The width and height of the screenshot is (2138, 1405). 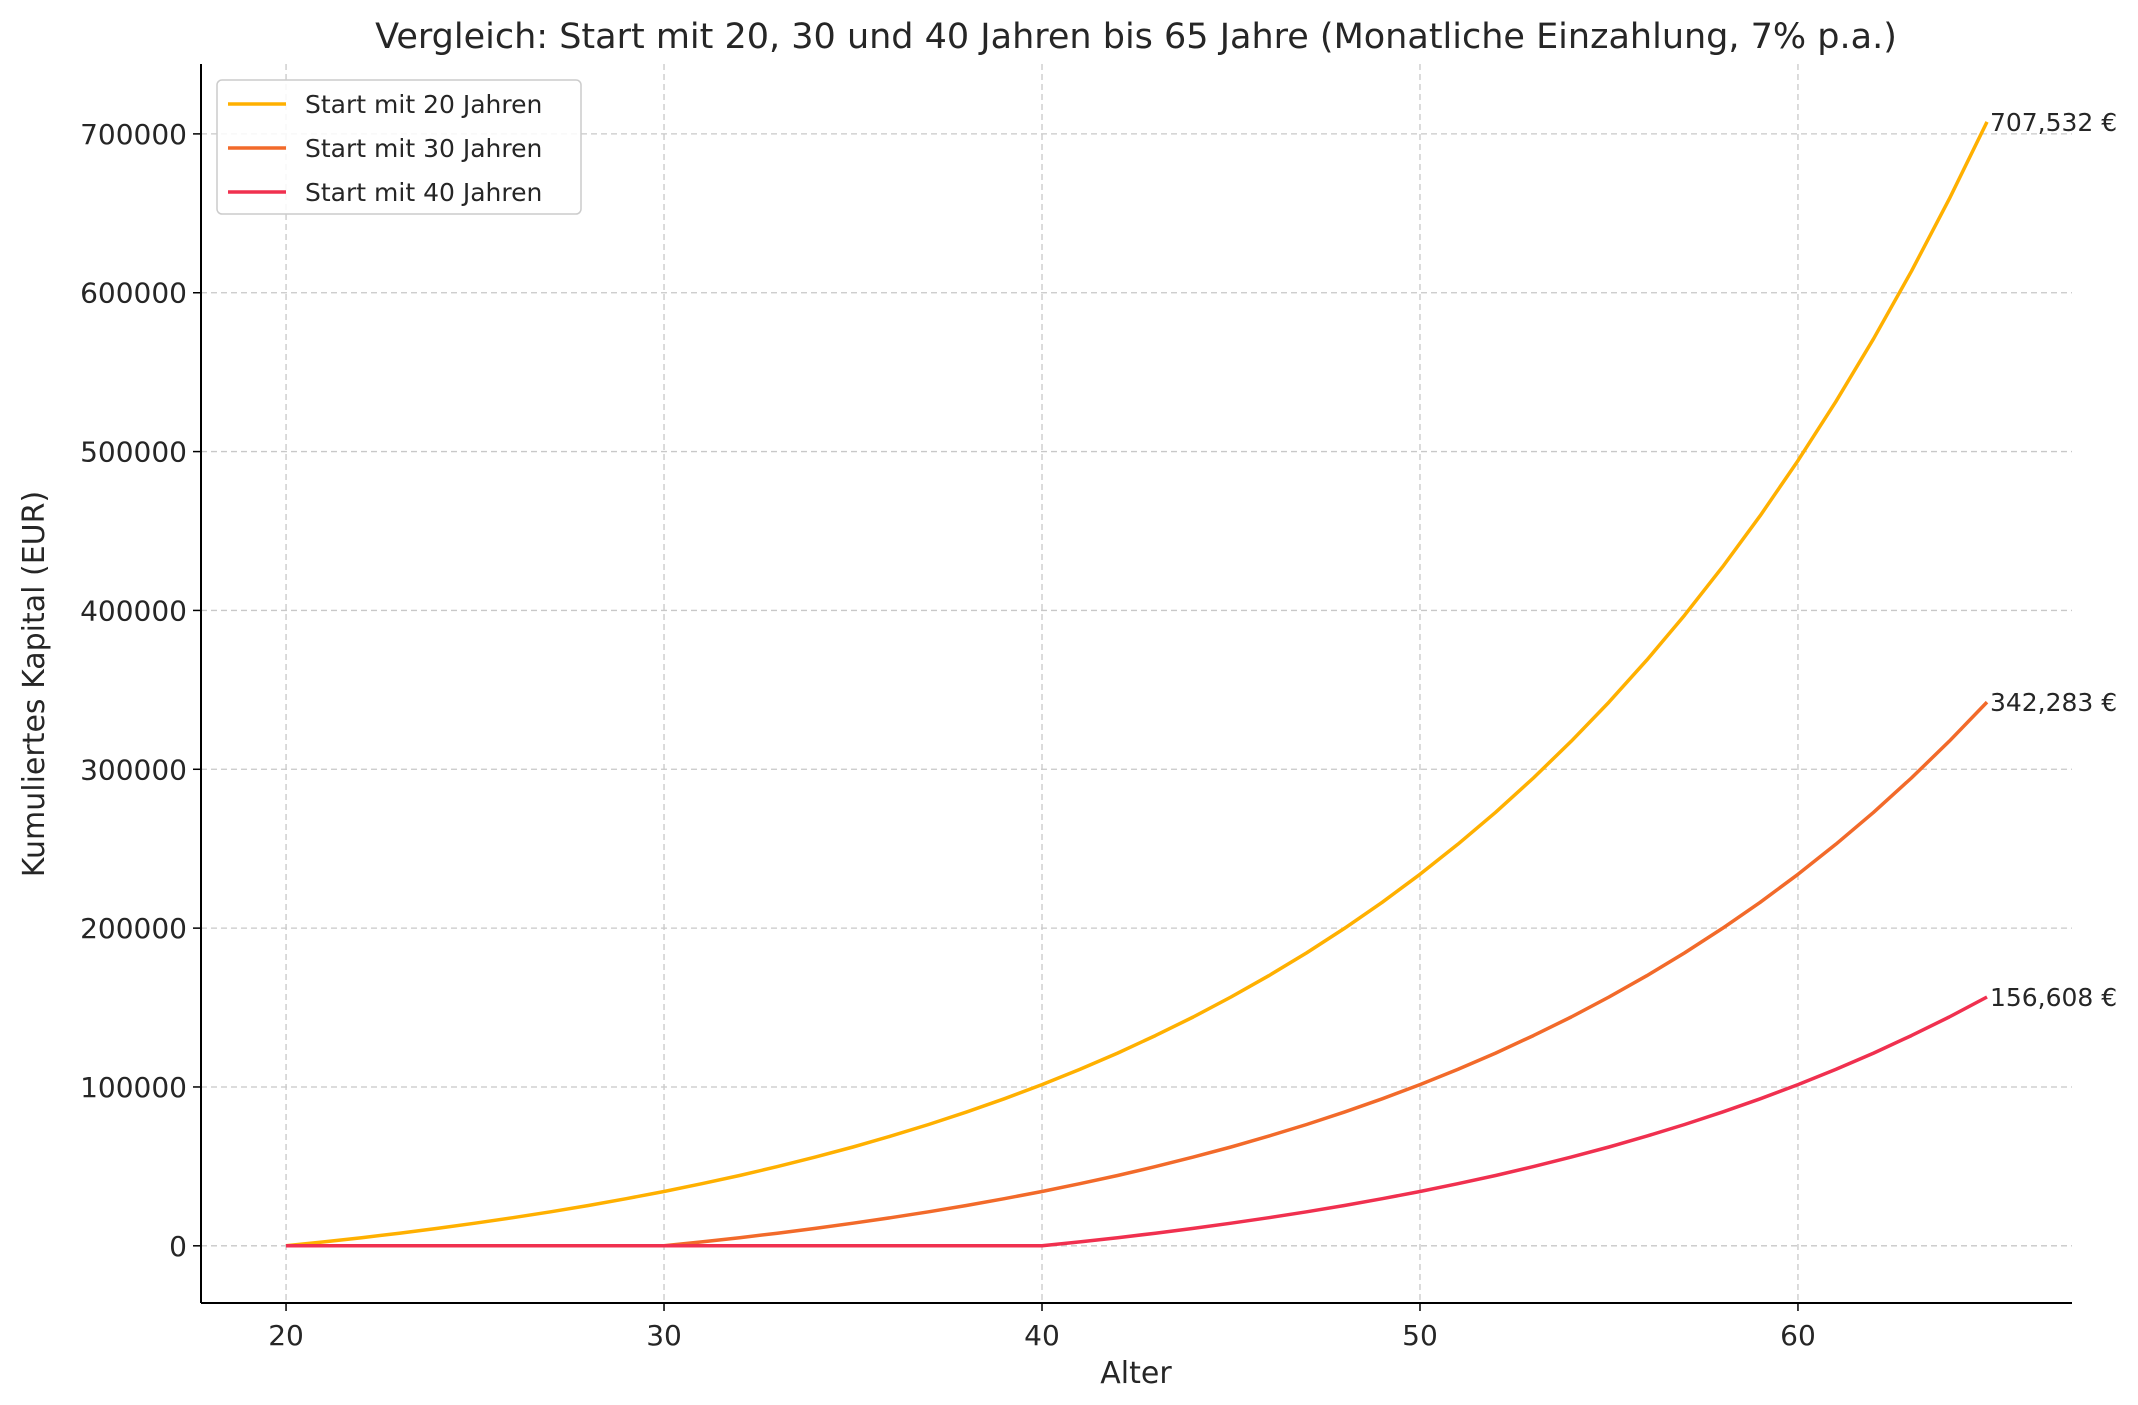 What do you see at coordinates (1042, 1335) in the screenshot?
I see `x-tick-label: 40` at bounding box center [1042, 1335].